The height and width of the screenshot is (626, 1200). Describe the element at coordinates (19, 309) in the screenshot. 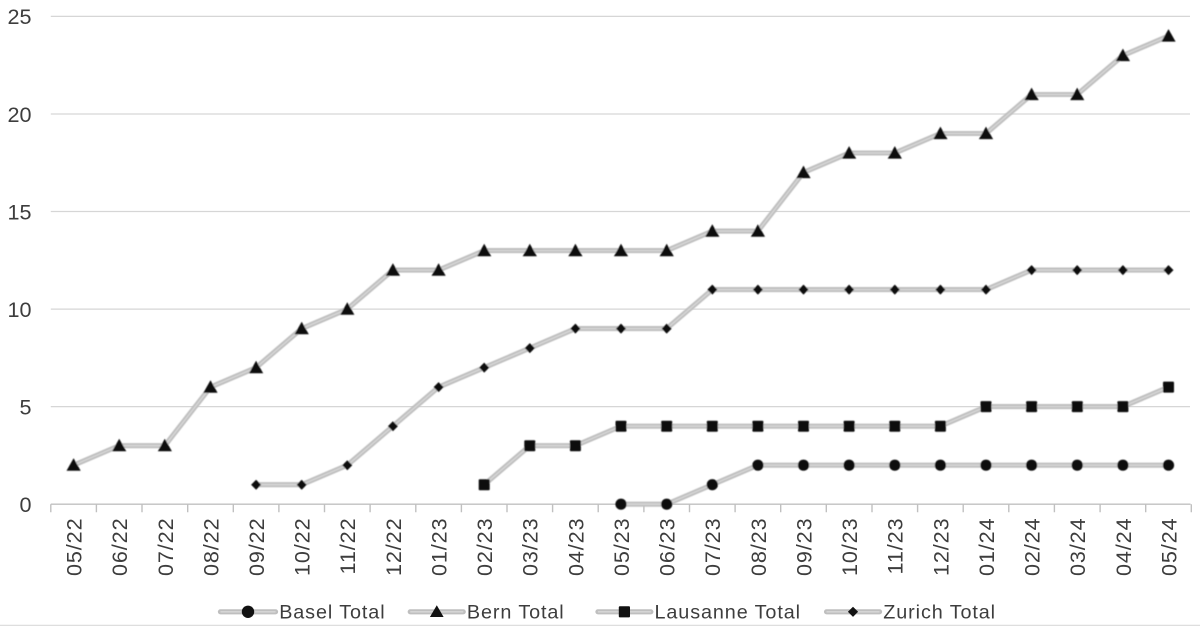

I see `svg-text: 10` at that location.